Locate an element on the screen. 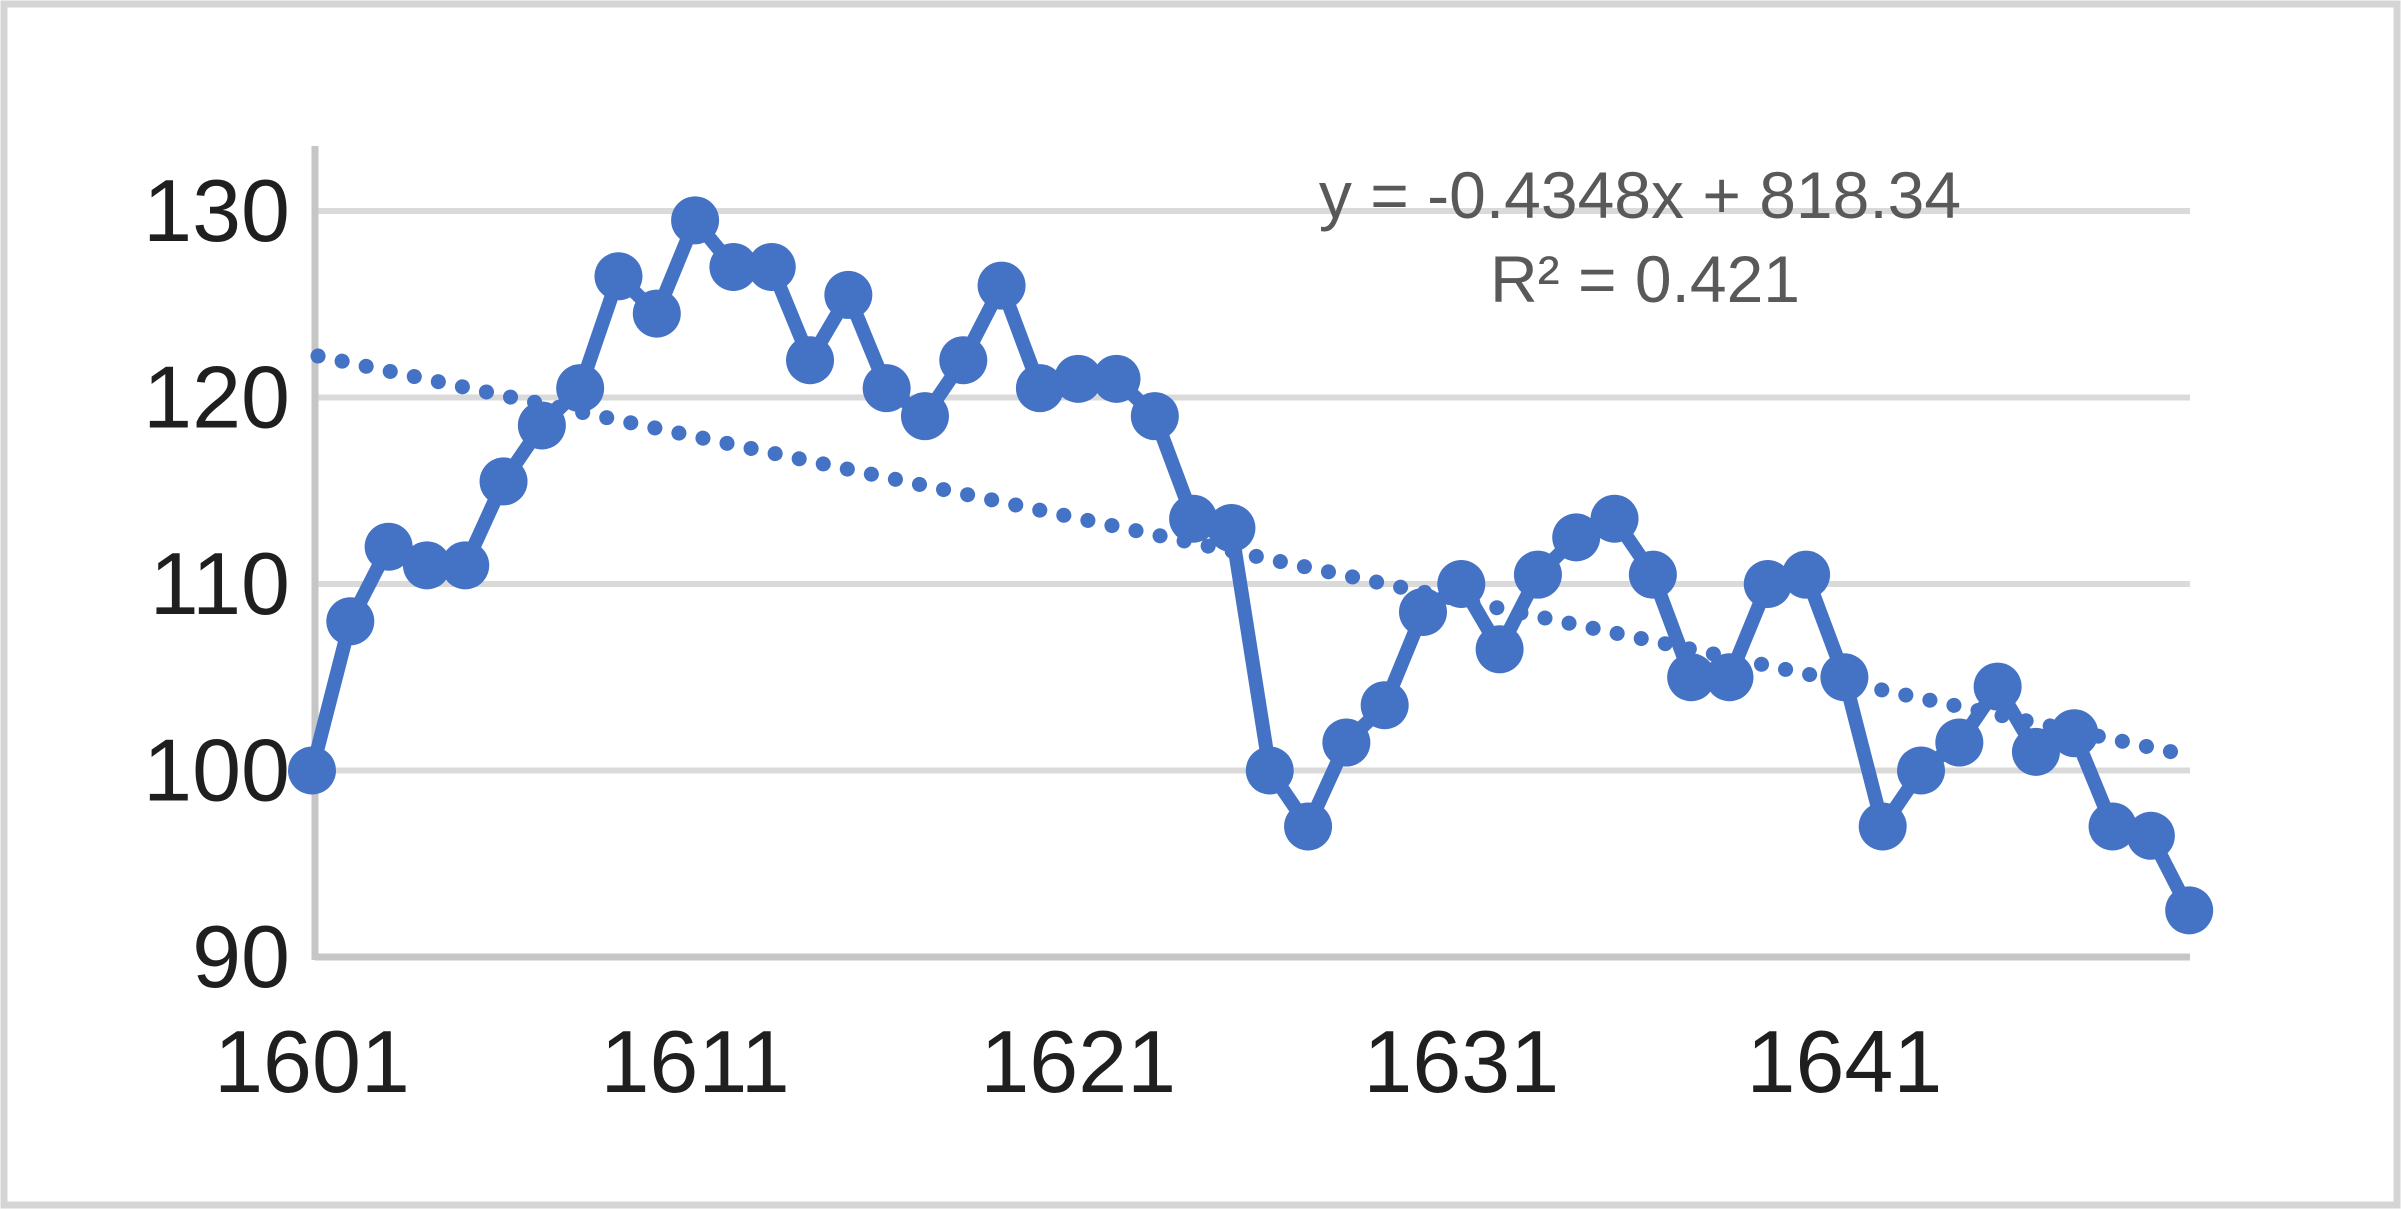 The image size is (2401, 1209). trendline-equation: y = -0.4348x + 818.34 is located at coordinates (1640, 195).